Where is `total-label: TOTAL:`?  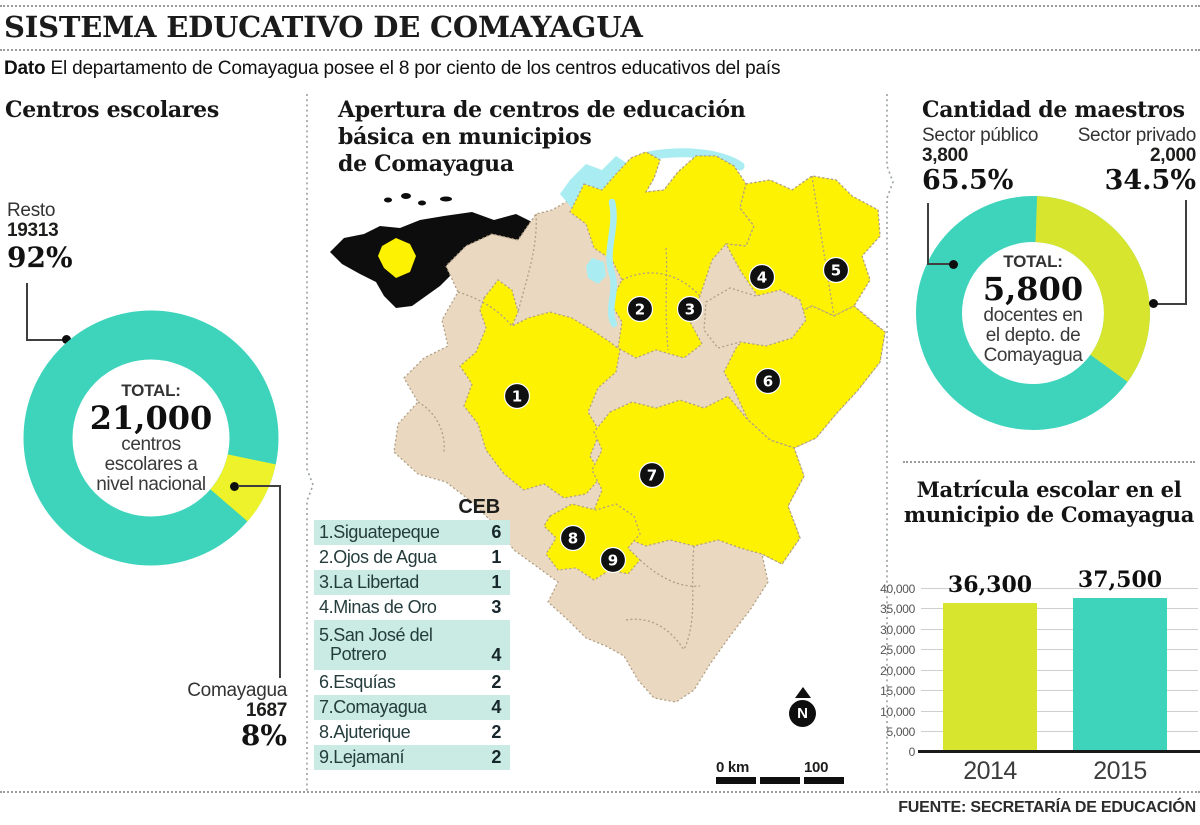
total-label: TOTAL: is located at coordinates (1033, 261).